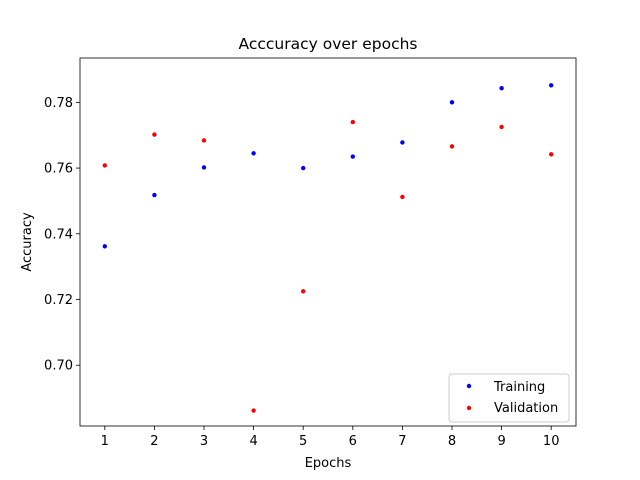  What do you see at coordinates (402, 441) in the screenshot?
I see `x-tick-label: 7` at bounding box center [402, 441].